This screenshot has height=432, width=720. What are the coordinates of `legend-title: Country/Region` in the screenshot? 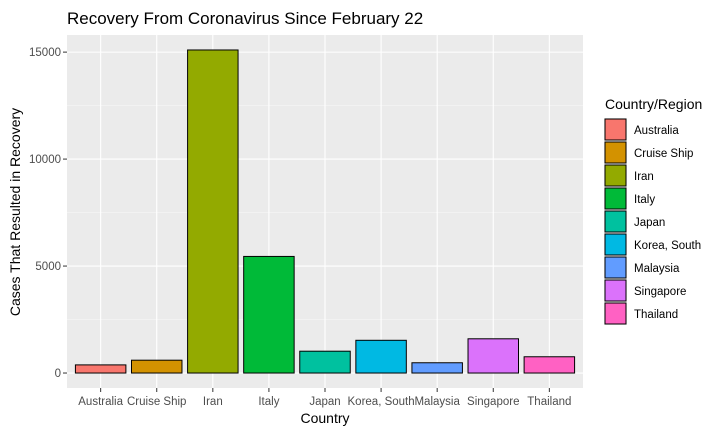 It's located at (653, 104).